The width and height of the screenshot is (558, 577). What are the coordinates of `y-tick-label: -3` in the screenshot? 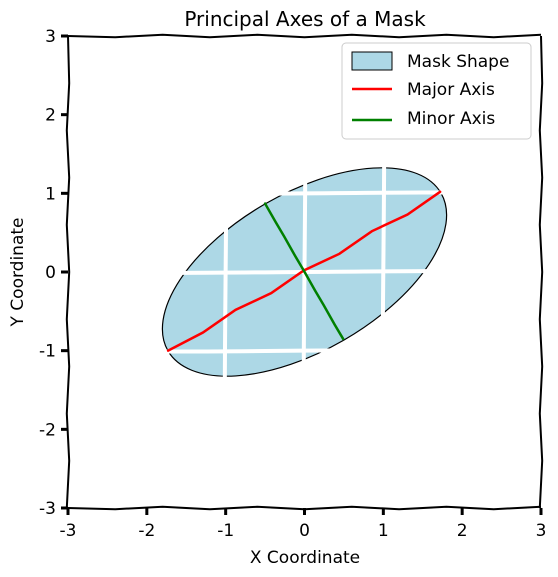 It's located at (47, 509).